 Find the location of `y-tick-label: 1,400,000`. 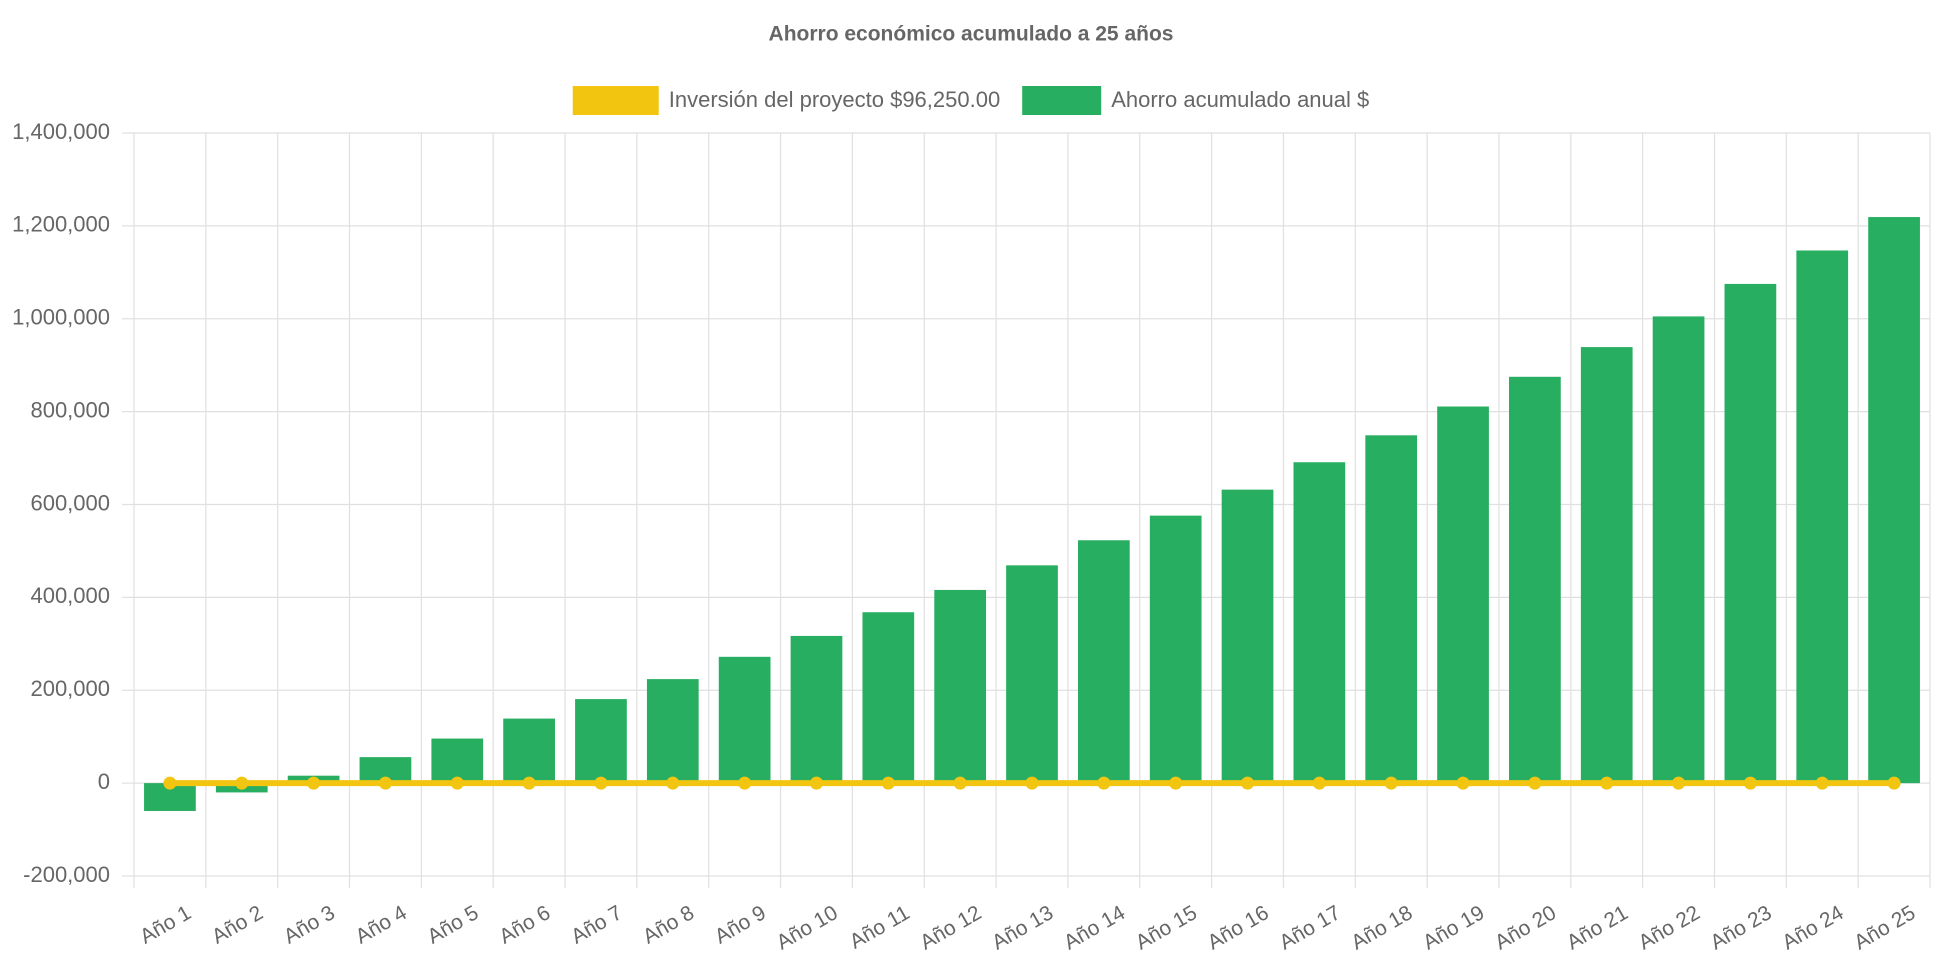

y-tick-label: 1,400,000 is located at coordinates (61, 131).